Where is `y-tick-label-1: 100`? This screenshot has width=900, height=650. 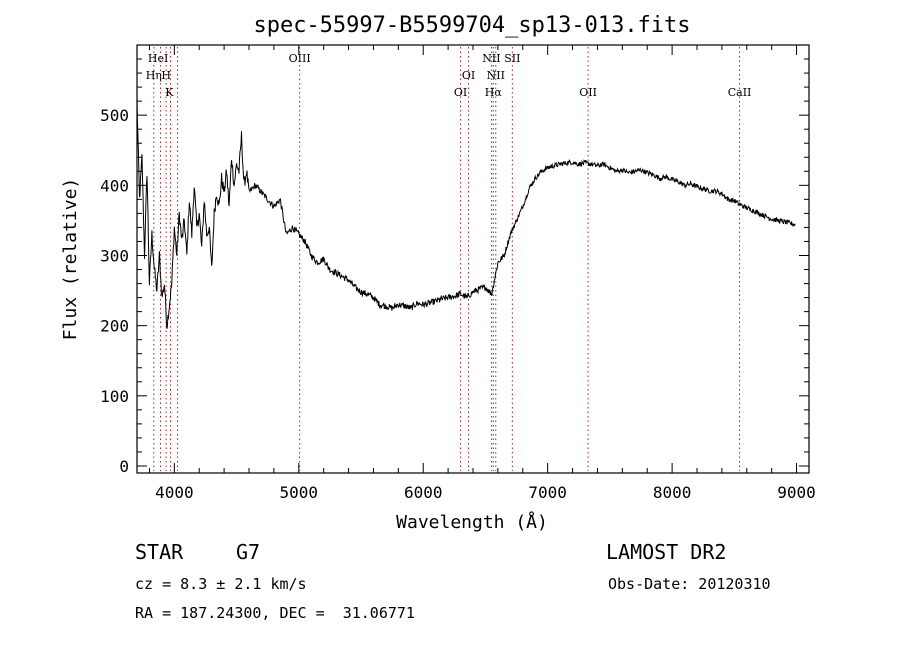
y-tick-label-1: 100 is located at coordinates (114, 396).